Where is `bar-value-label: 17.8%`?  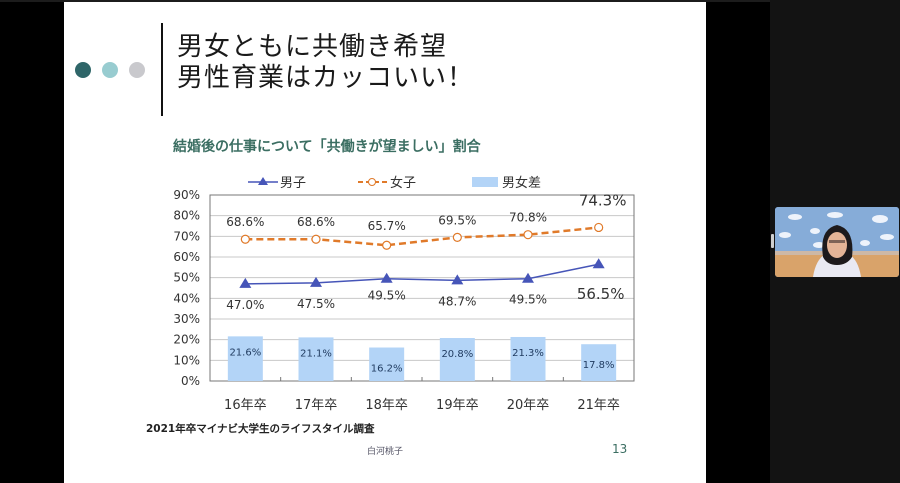 bar-value-label: 17.8% is located at coordinates (599, 365).